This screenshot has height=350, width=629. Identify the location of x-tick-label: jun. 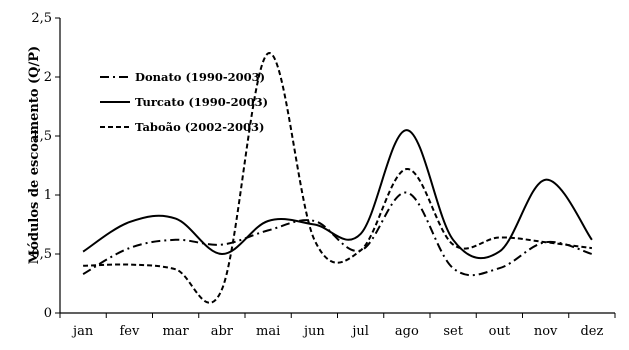
(313, 331).